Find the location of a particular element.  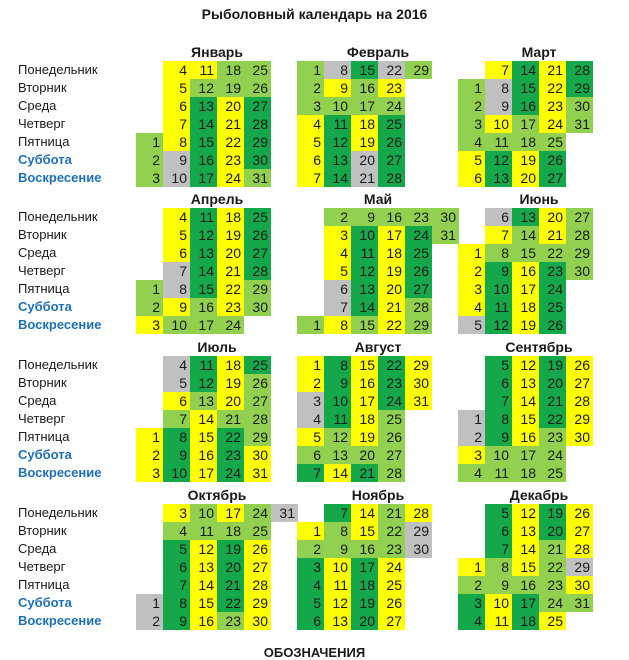

month-title: Ноябрь is located at coordinates (378, 495).